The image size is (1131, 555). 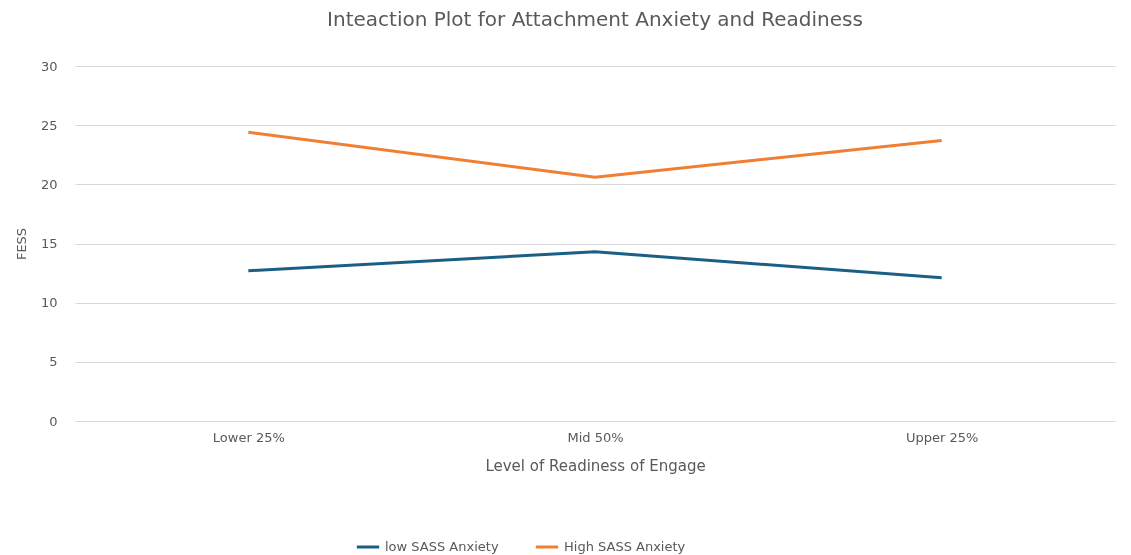 I want to click on y-tick-label: 25, so click(x=49, y=125).